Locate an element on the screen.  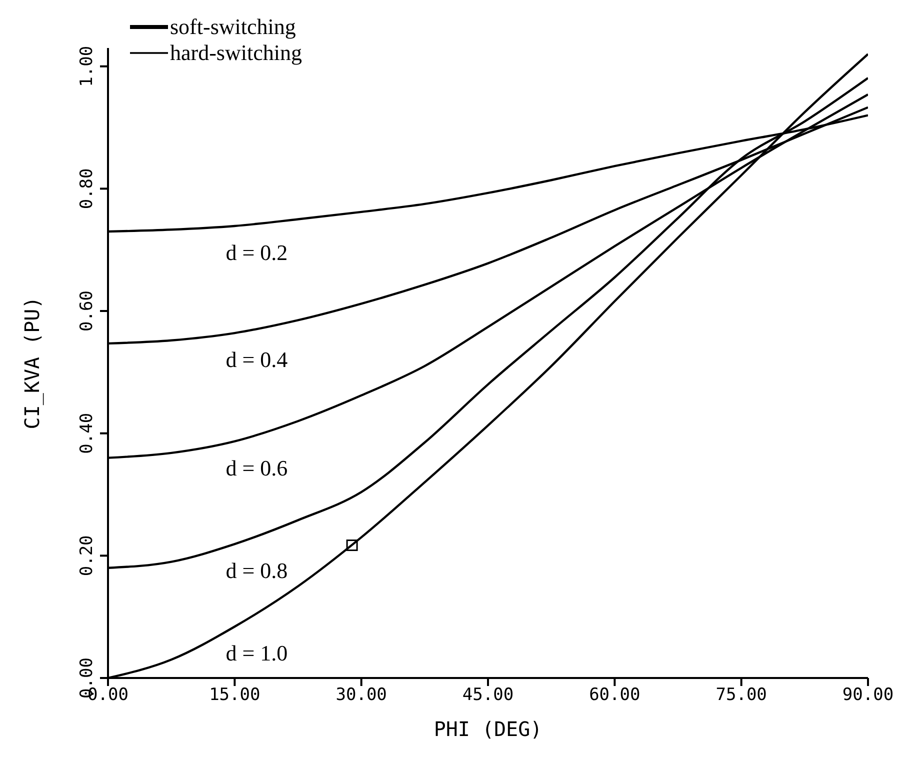
series-label: d = 0.6 is located at coordinates (257, 467).